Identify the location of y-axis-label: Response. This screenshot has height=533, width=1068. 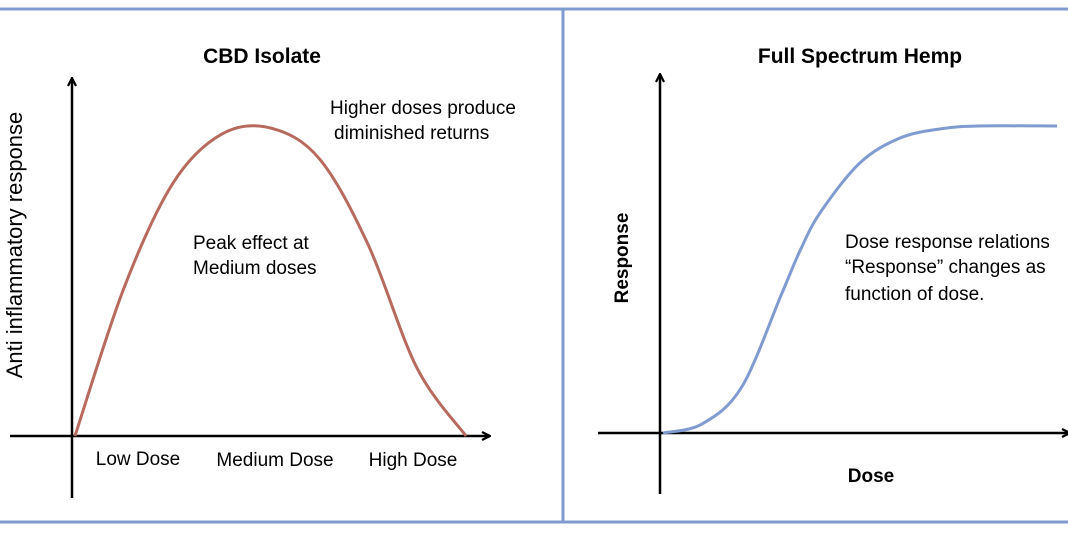
(622, 258).